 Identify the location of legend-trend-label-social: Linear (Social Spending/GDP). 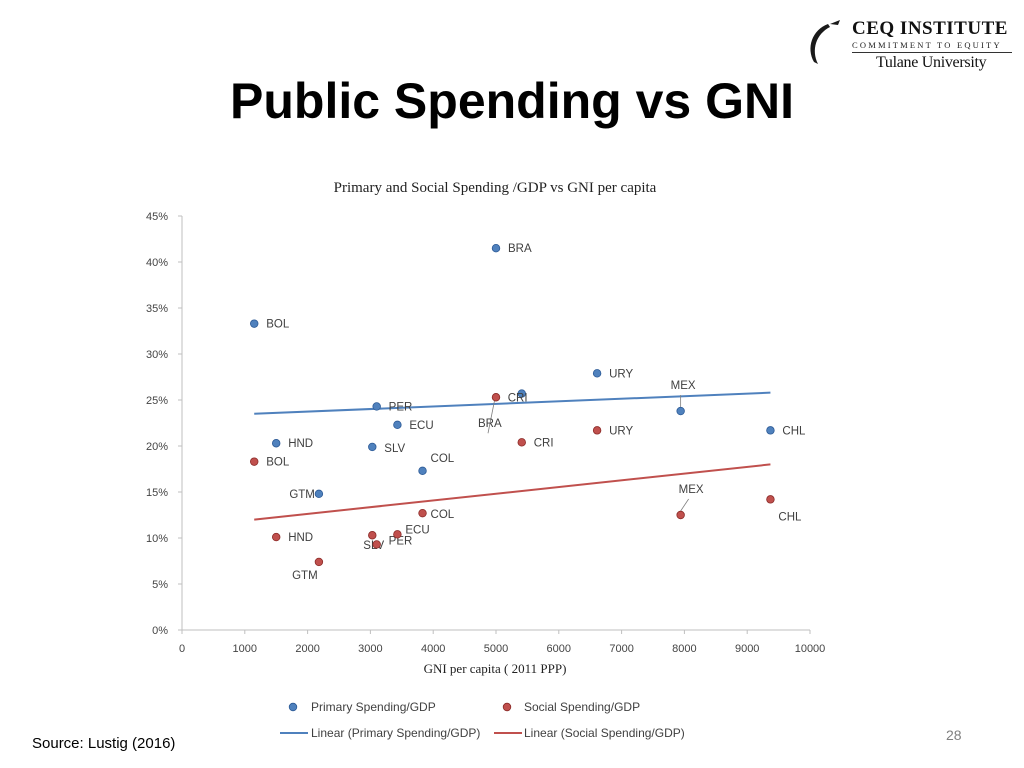
(604, 733).